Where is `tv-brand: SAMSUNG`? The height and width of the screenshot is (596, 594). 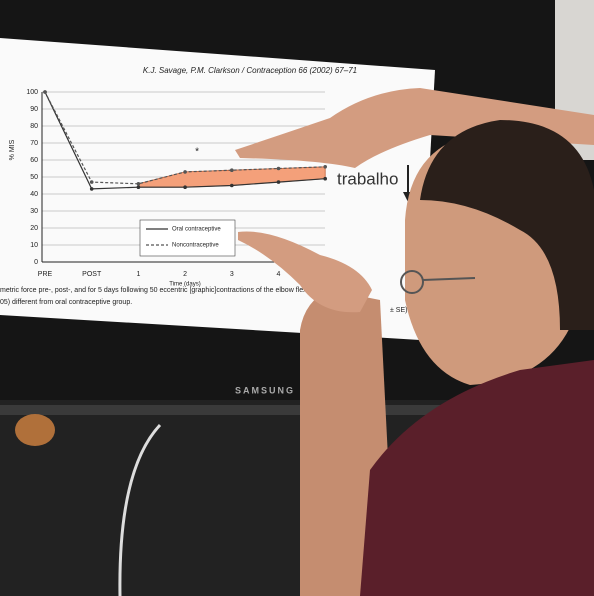
tv-brand: SAMSUNG is located at coordinates (265, 390).